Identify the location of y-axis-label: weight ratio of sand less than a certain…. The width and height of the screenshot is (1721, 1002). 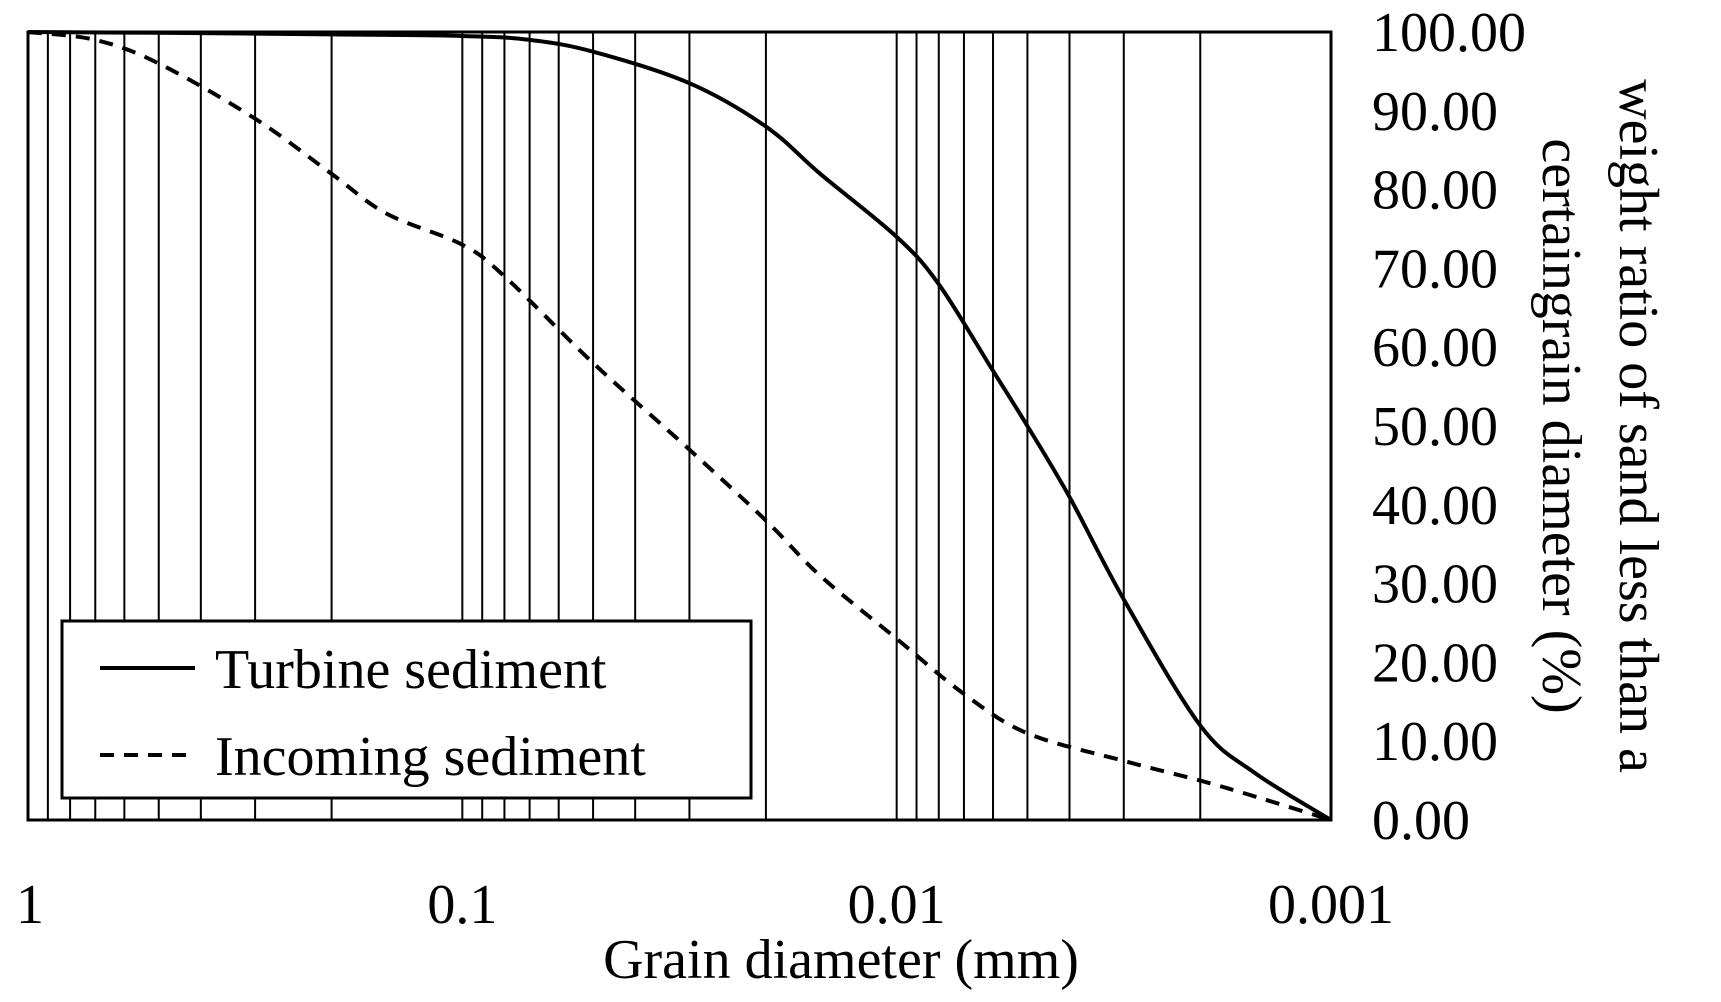
(1599, 426).